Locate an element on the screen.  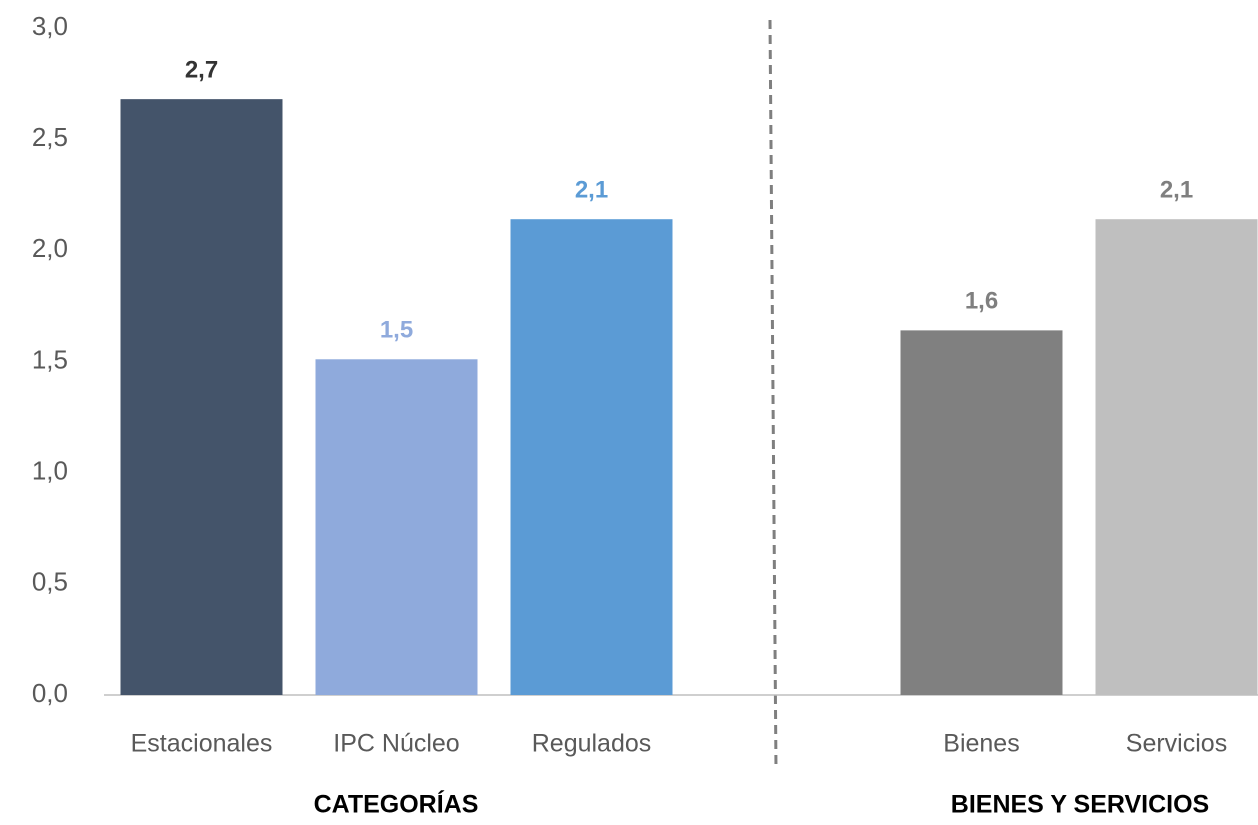
x-tick-label: Bienes is located at coordinates (981, 744).